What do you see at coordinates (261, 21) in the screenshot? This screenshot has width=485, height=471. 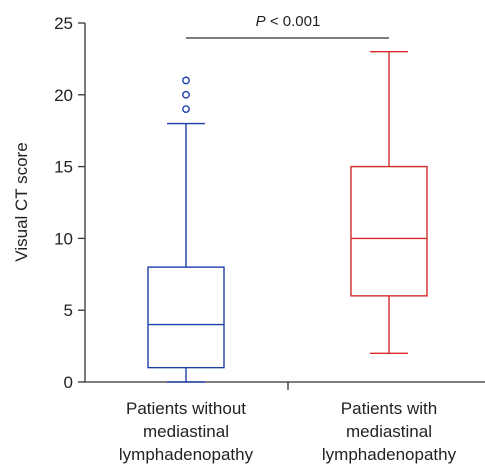 I see `p-symbol: P` at bounding box center [261, 21].